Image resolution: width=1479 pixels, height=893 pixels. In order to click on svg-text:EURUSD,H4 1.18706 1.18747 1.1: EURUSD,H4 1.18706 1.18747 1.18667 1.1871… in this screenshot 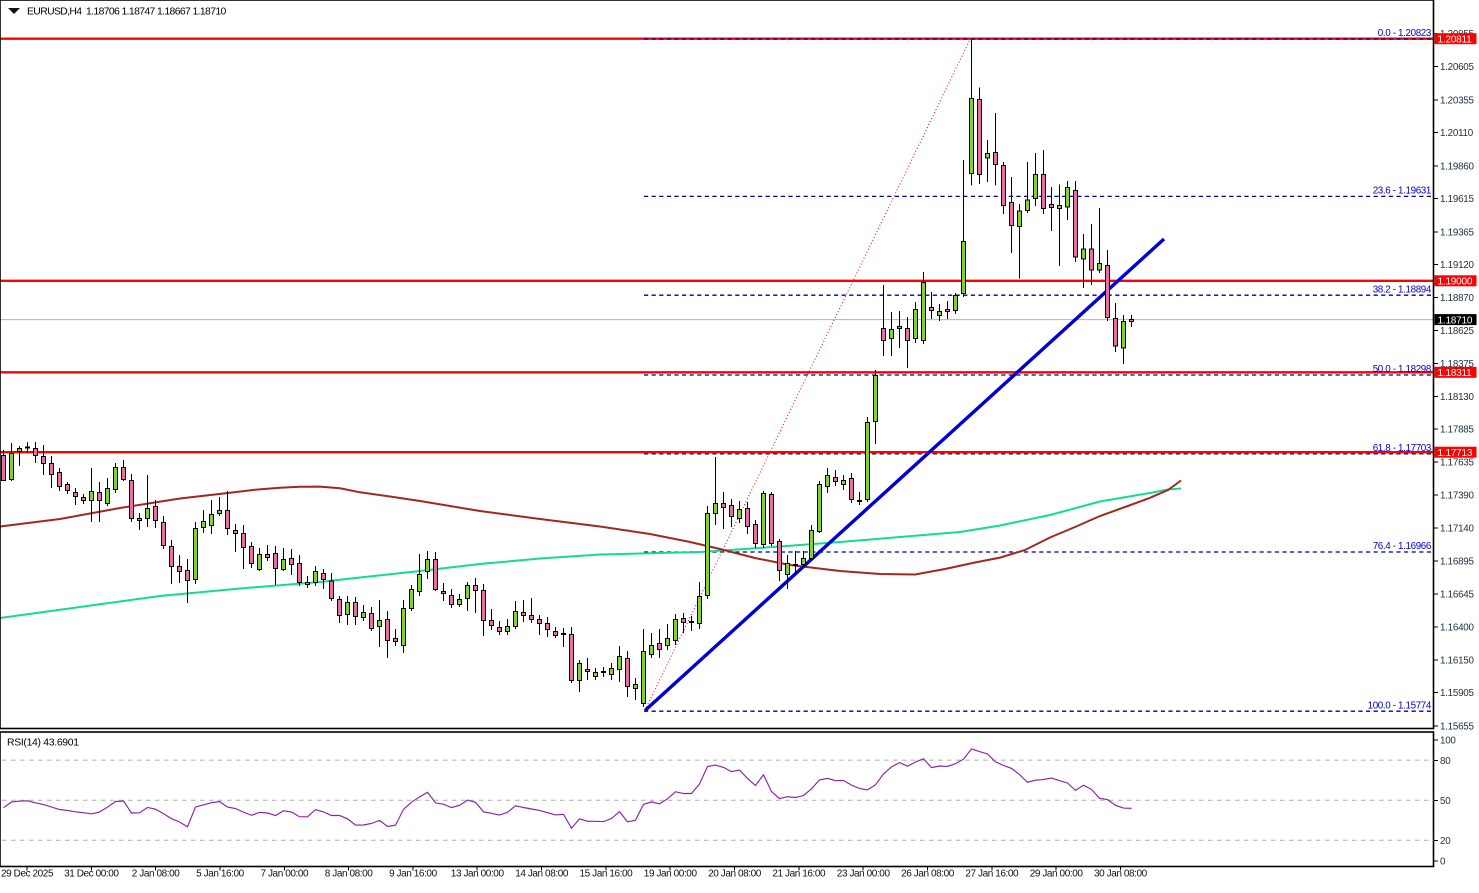, I will do `click(127, 12)`.